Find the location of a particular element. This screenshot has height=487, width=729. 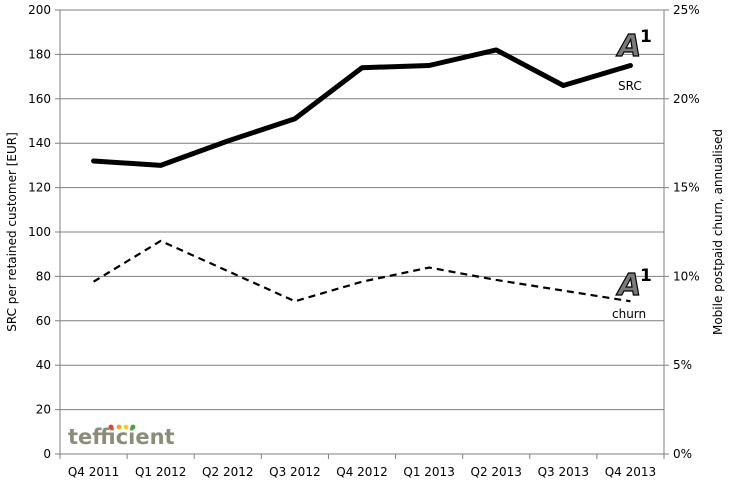

right-tick-label: 0% is located at coordinates (682, 454).